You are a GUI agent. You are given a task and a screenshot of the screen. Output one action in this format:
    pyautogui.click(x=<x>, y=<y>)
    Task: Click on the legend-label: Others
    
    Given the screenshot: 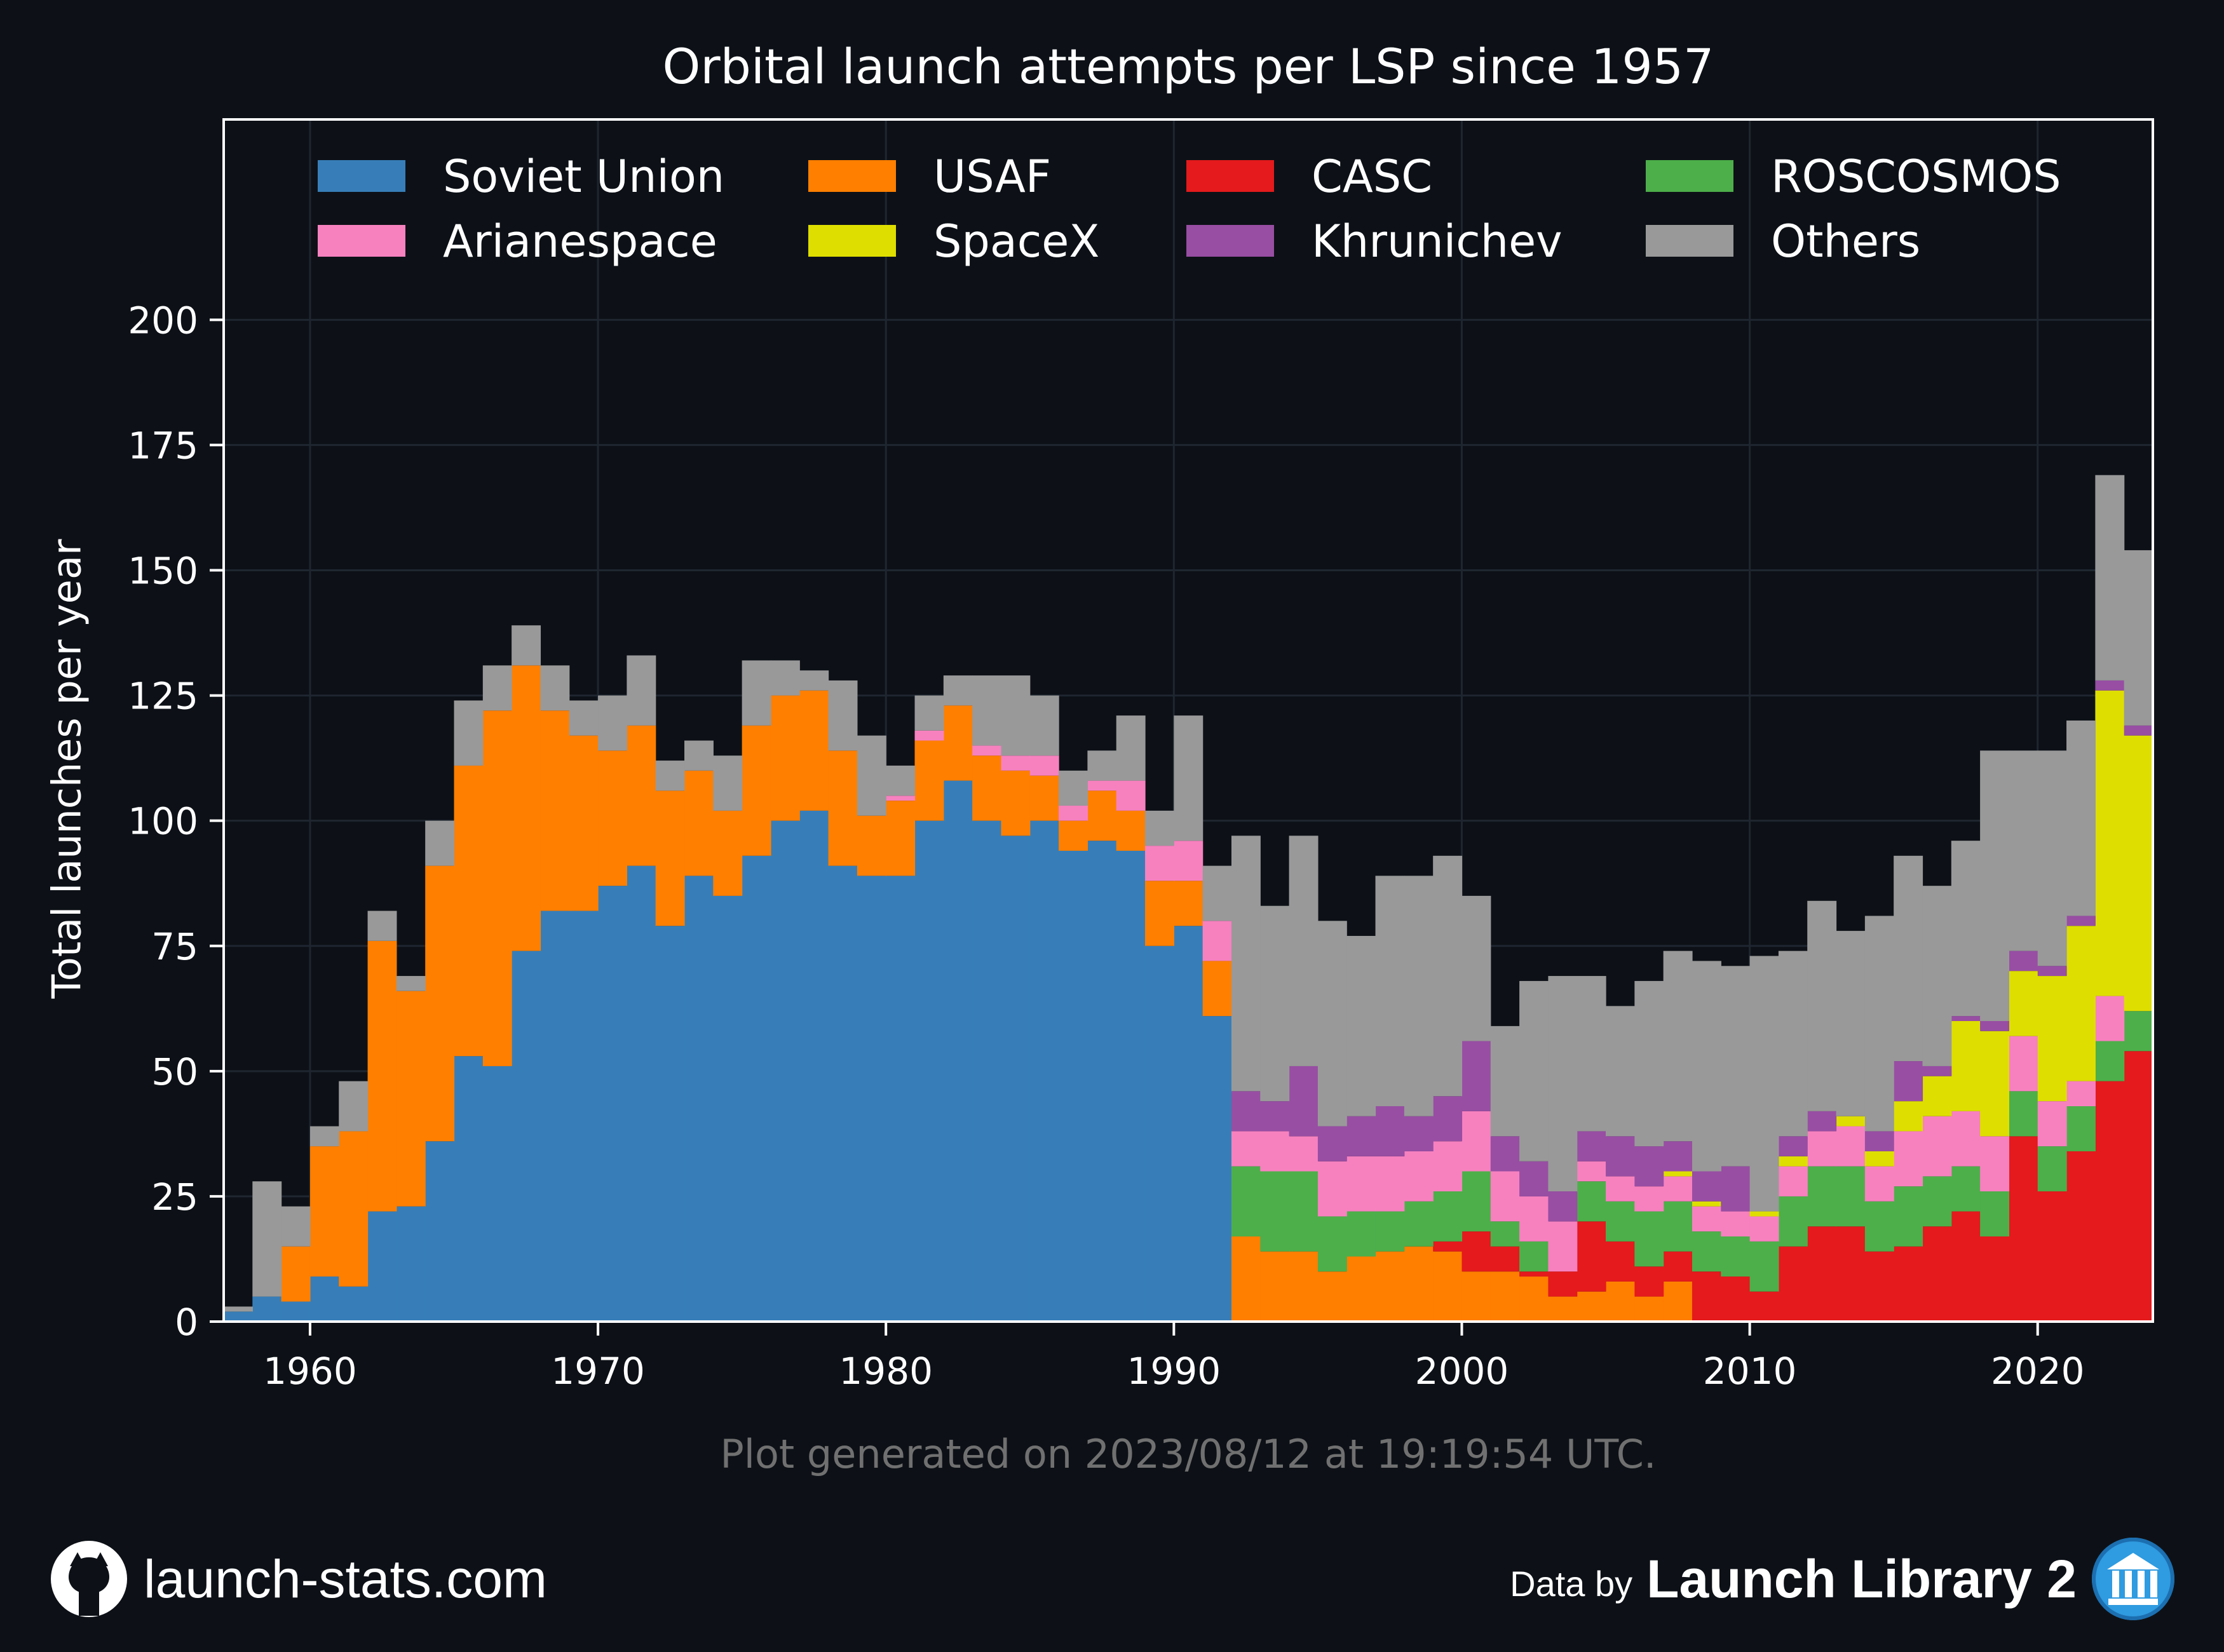 What is the action you would take?
    pyautogui.click(x=1845, y=241)
    